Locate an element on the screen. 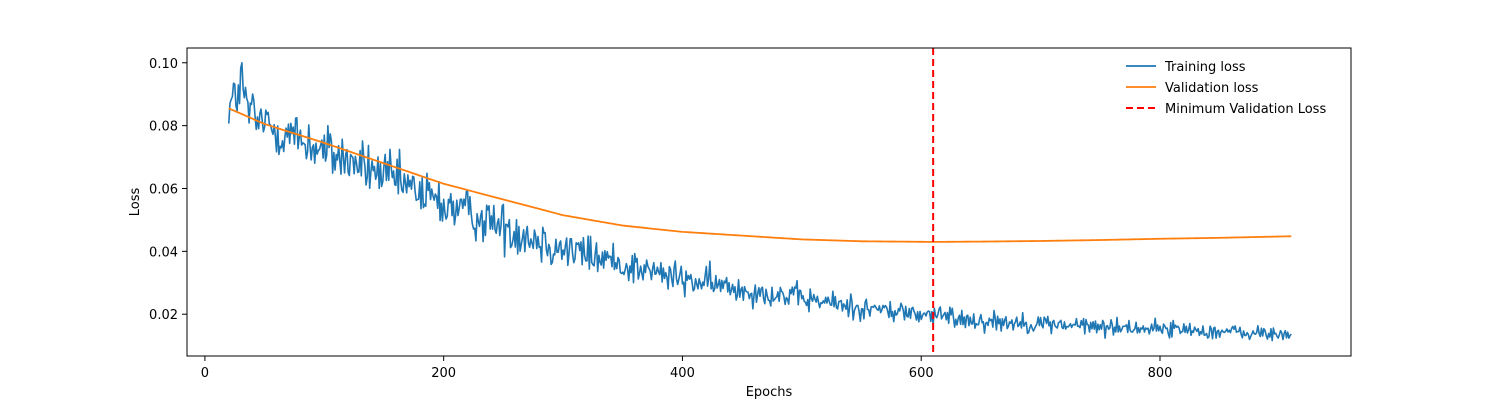 The width and height of the screenshot is (1500, 400). legend-label: Minimum Validation Loss is located at coordinates (1245, 109).